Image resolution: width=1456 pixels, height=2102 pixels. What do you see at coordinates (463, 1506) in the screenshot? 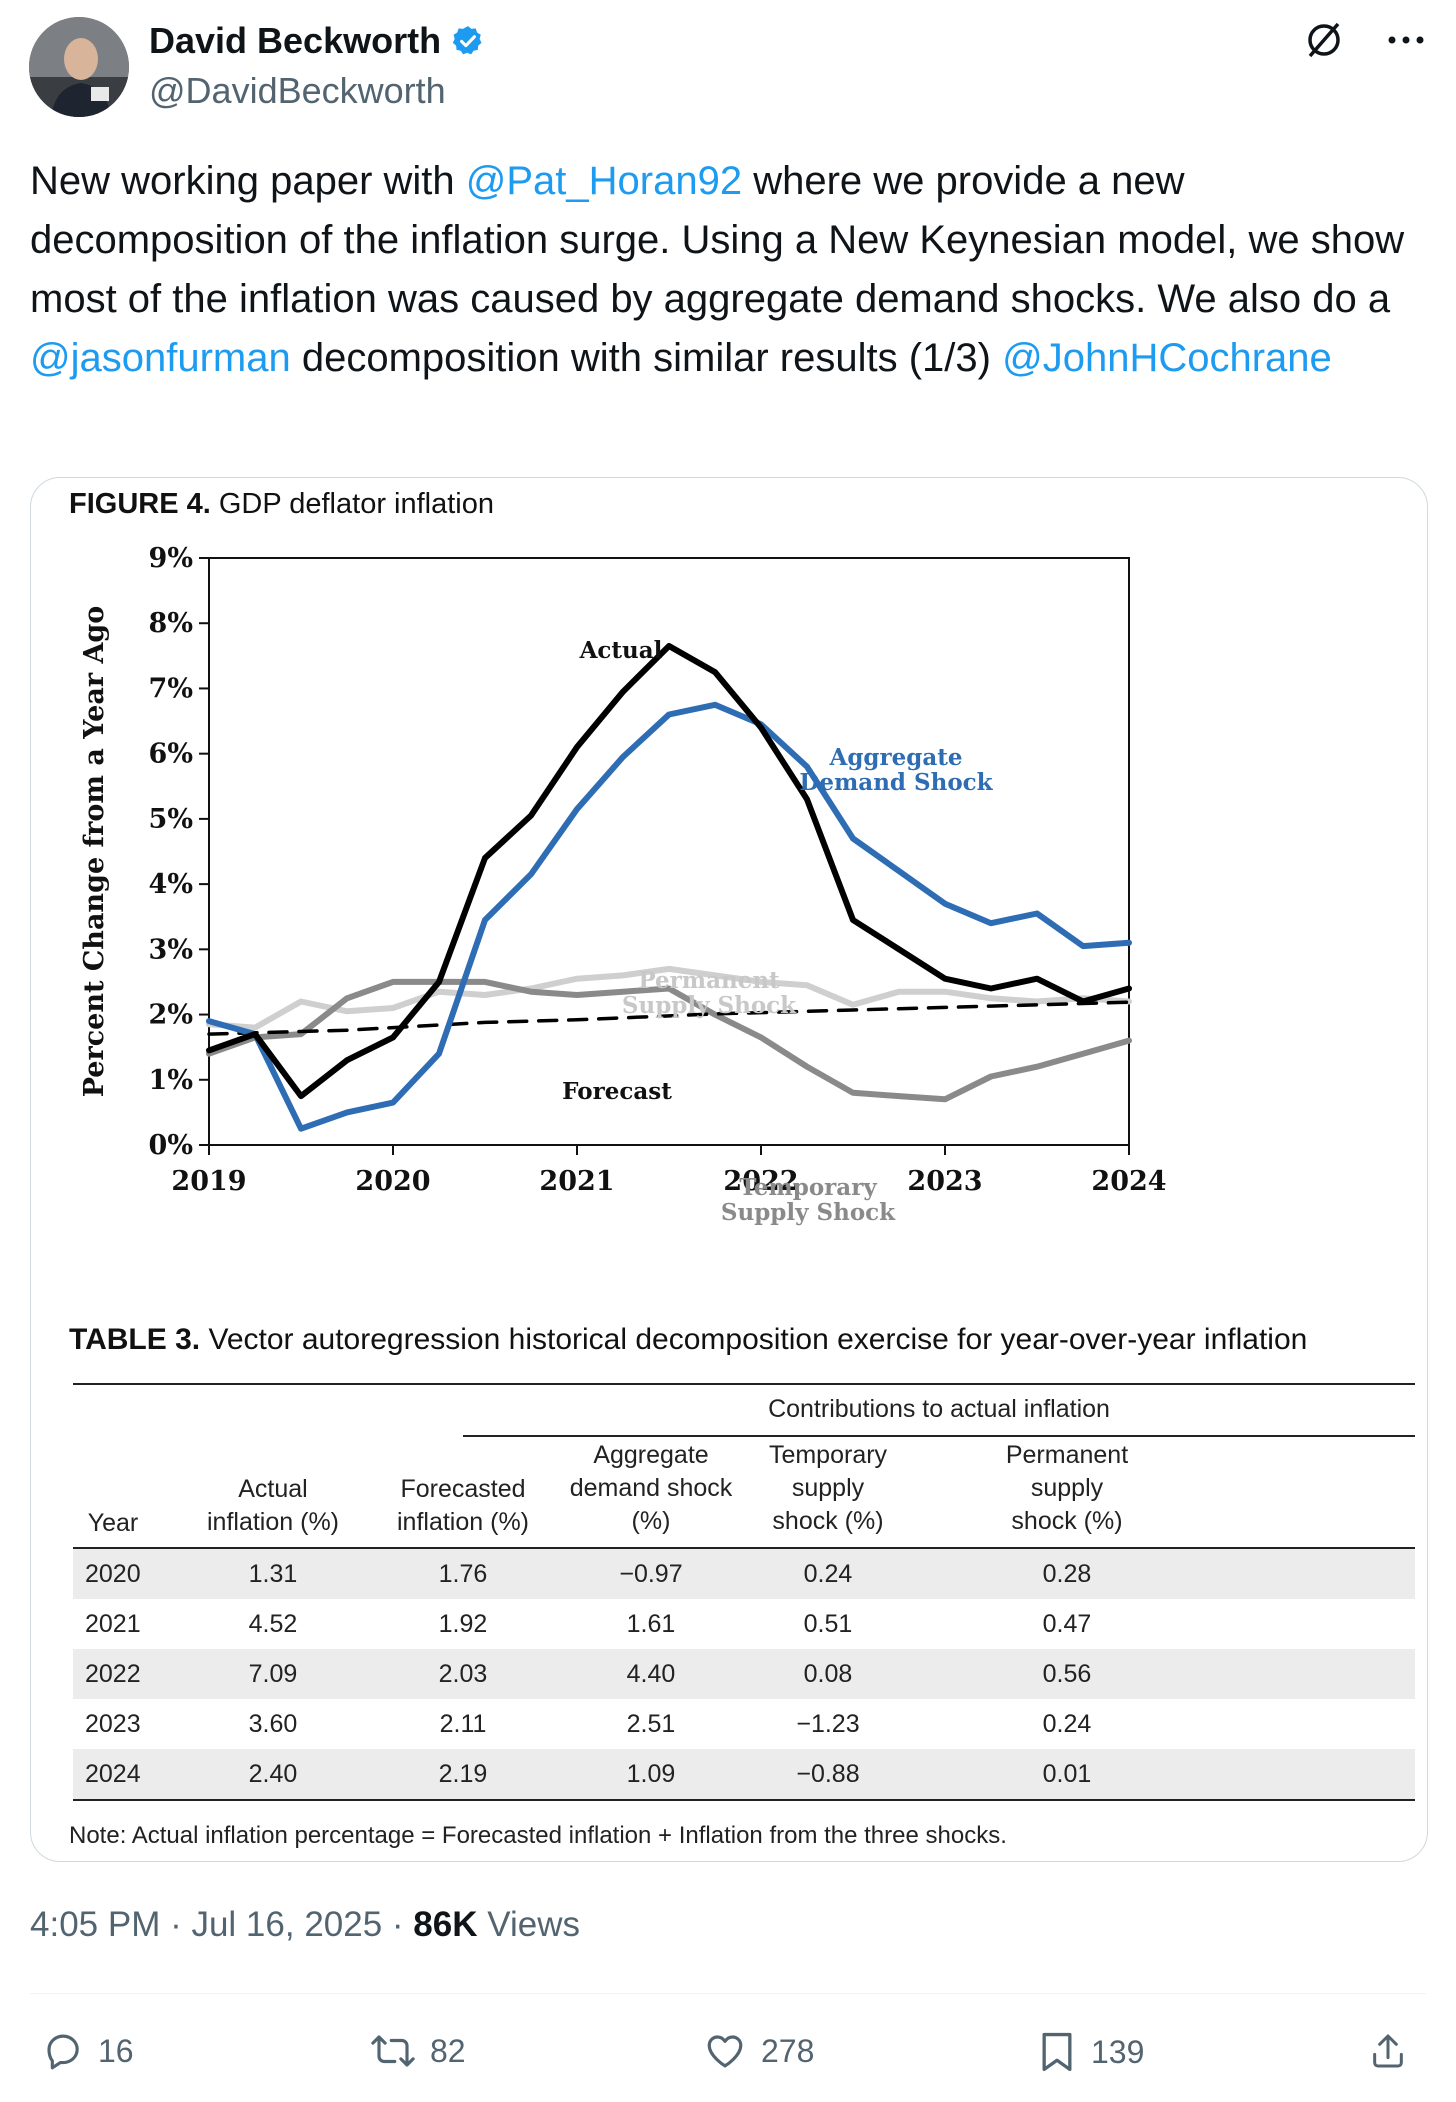
I see `header-forecasted: Forecasted inflation (%)` at bounding box center [463, 1506].